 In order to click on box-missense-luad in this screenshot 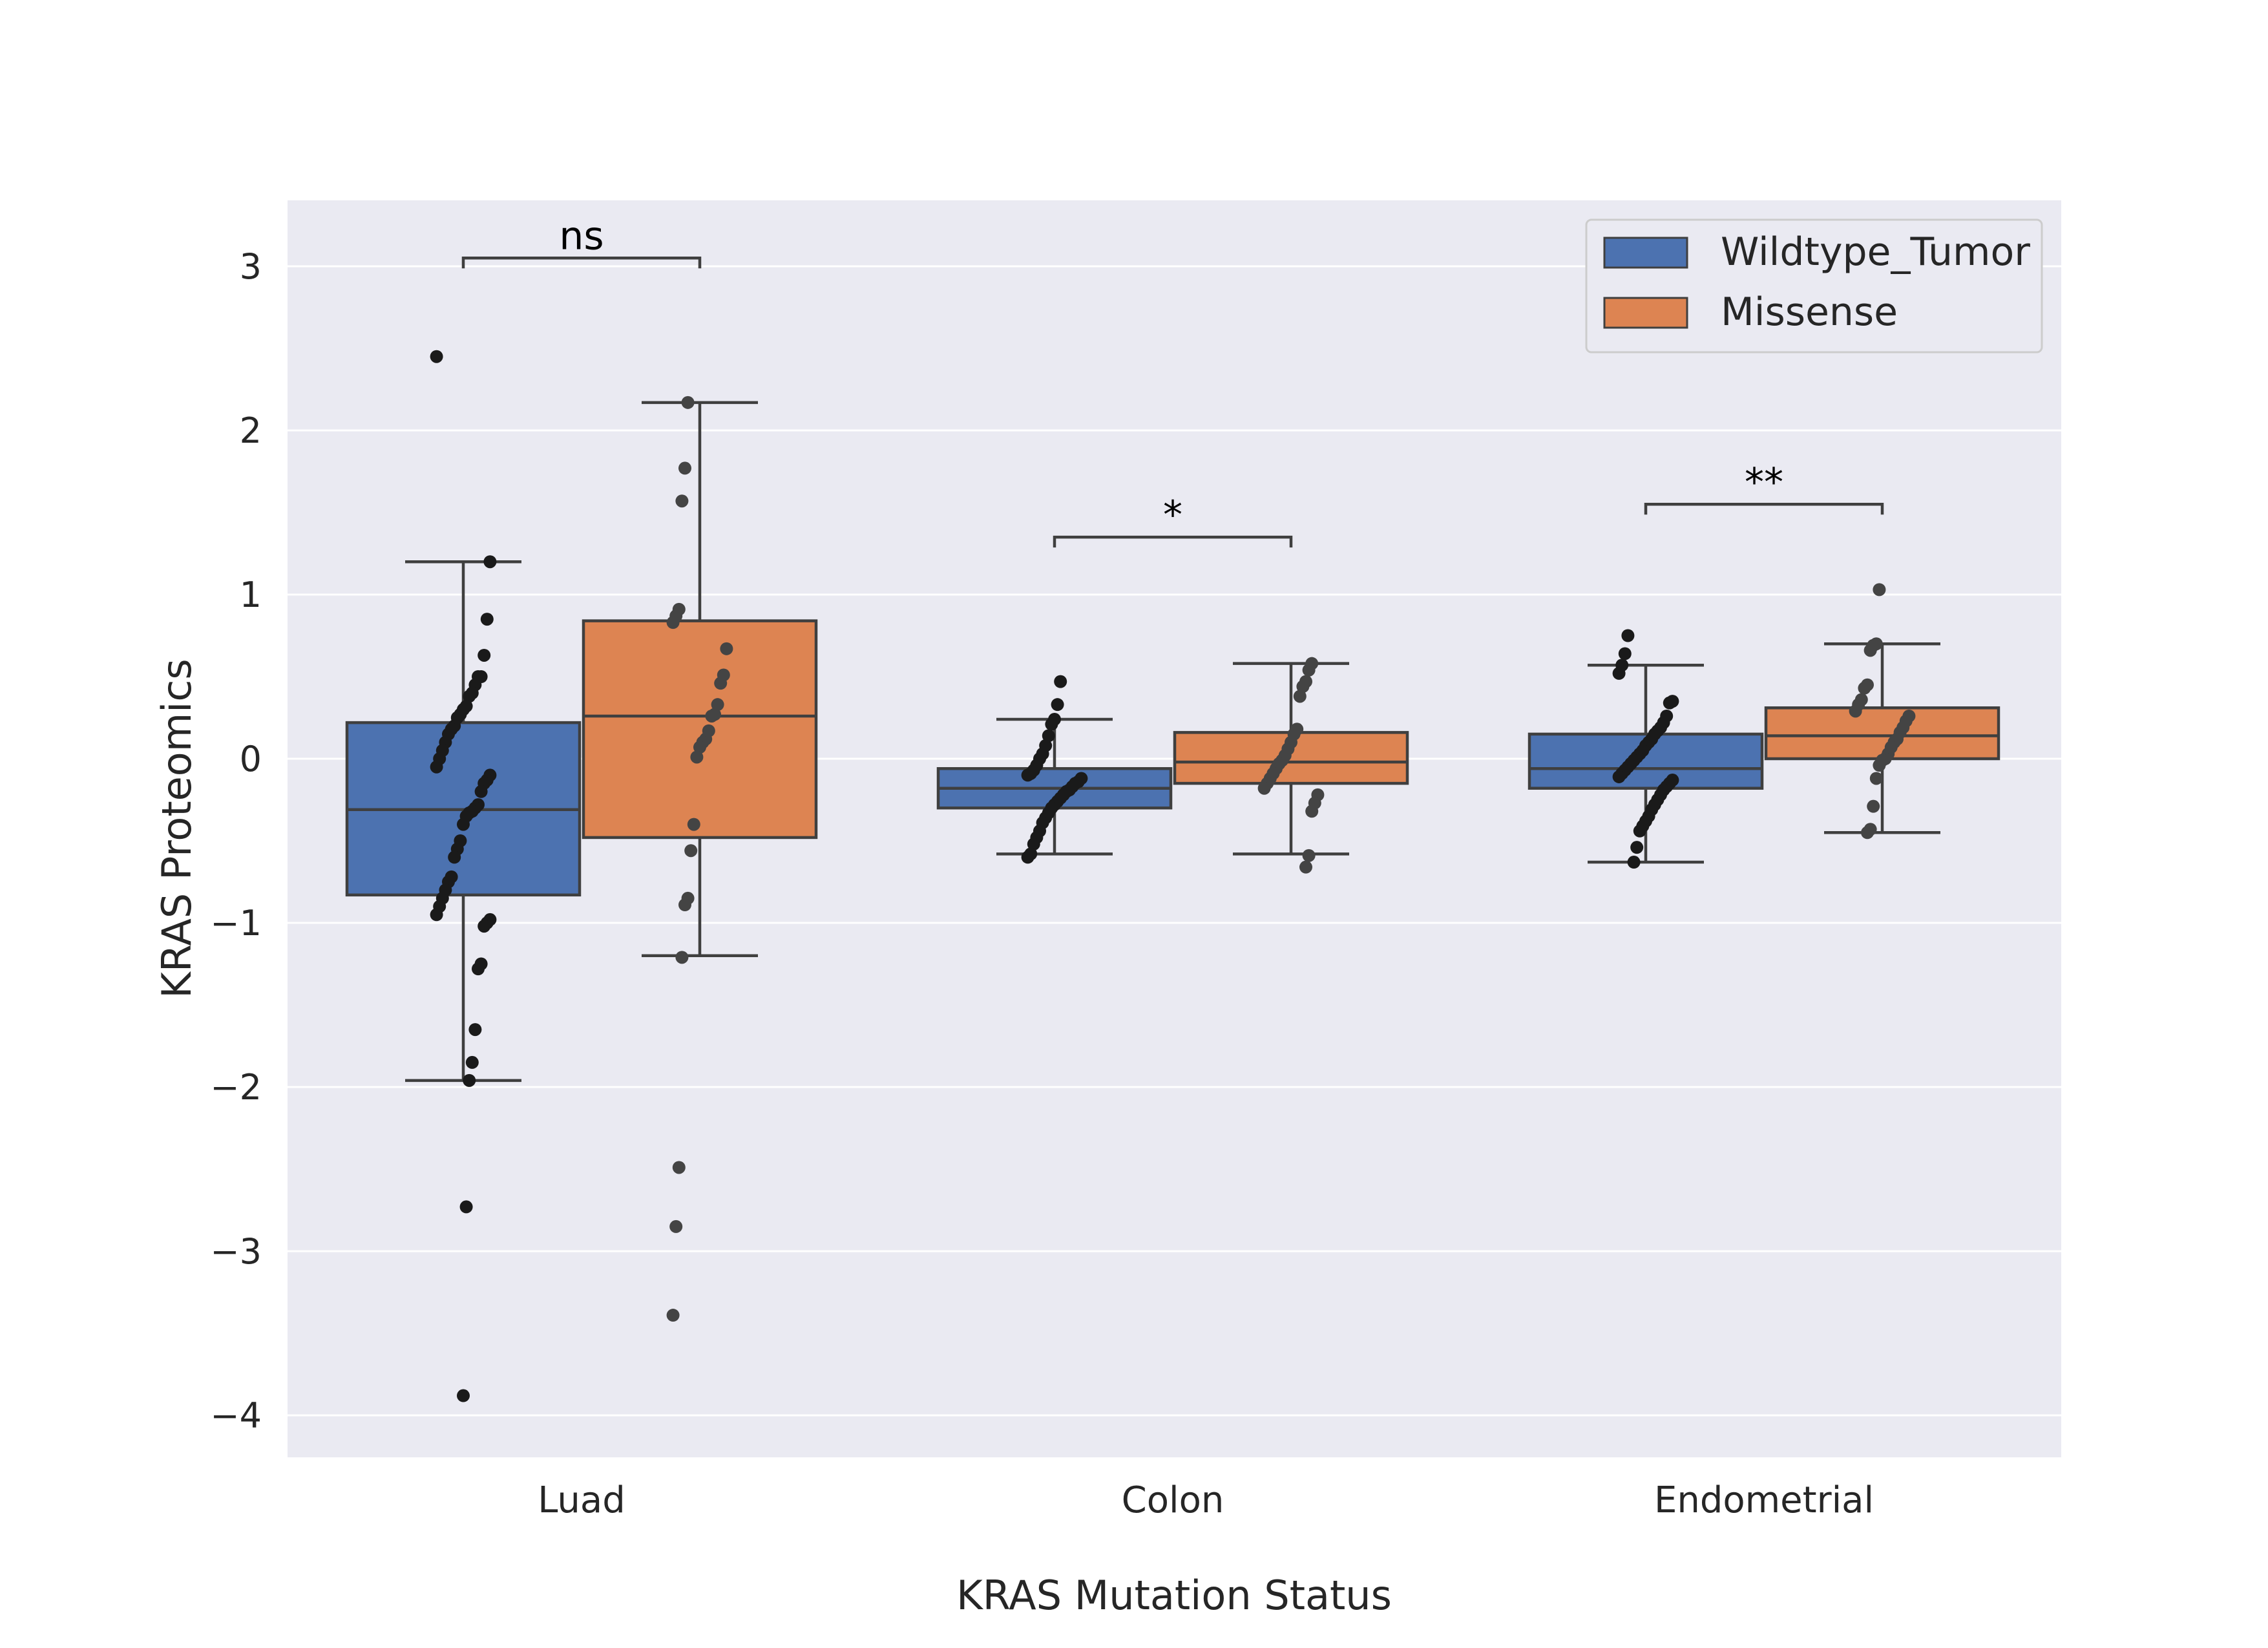, I will do `click(700, 679)`.